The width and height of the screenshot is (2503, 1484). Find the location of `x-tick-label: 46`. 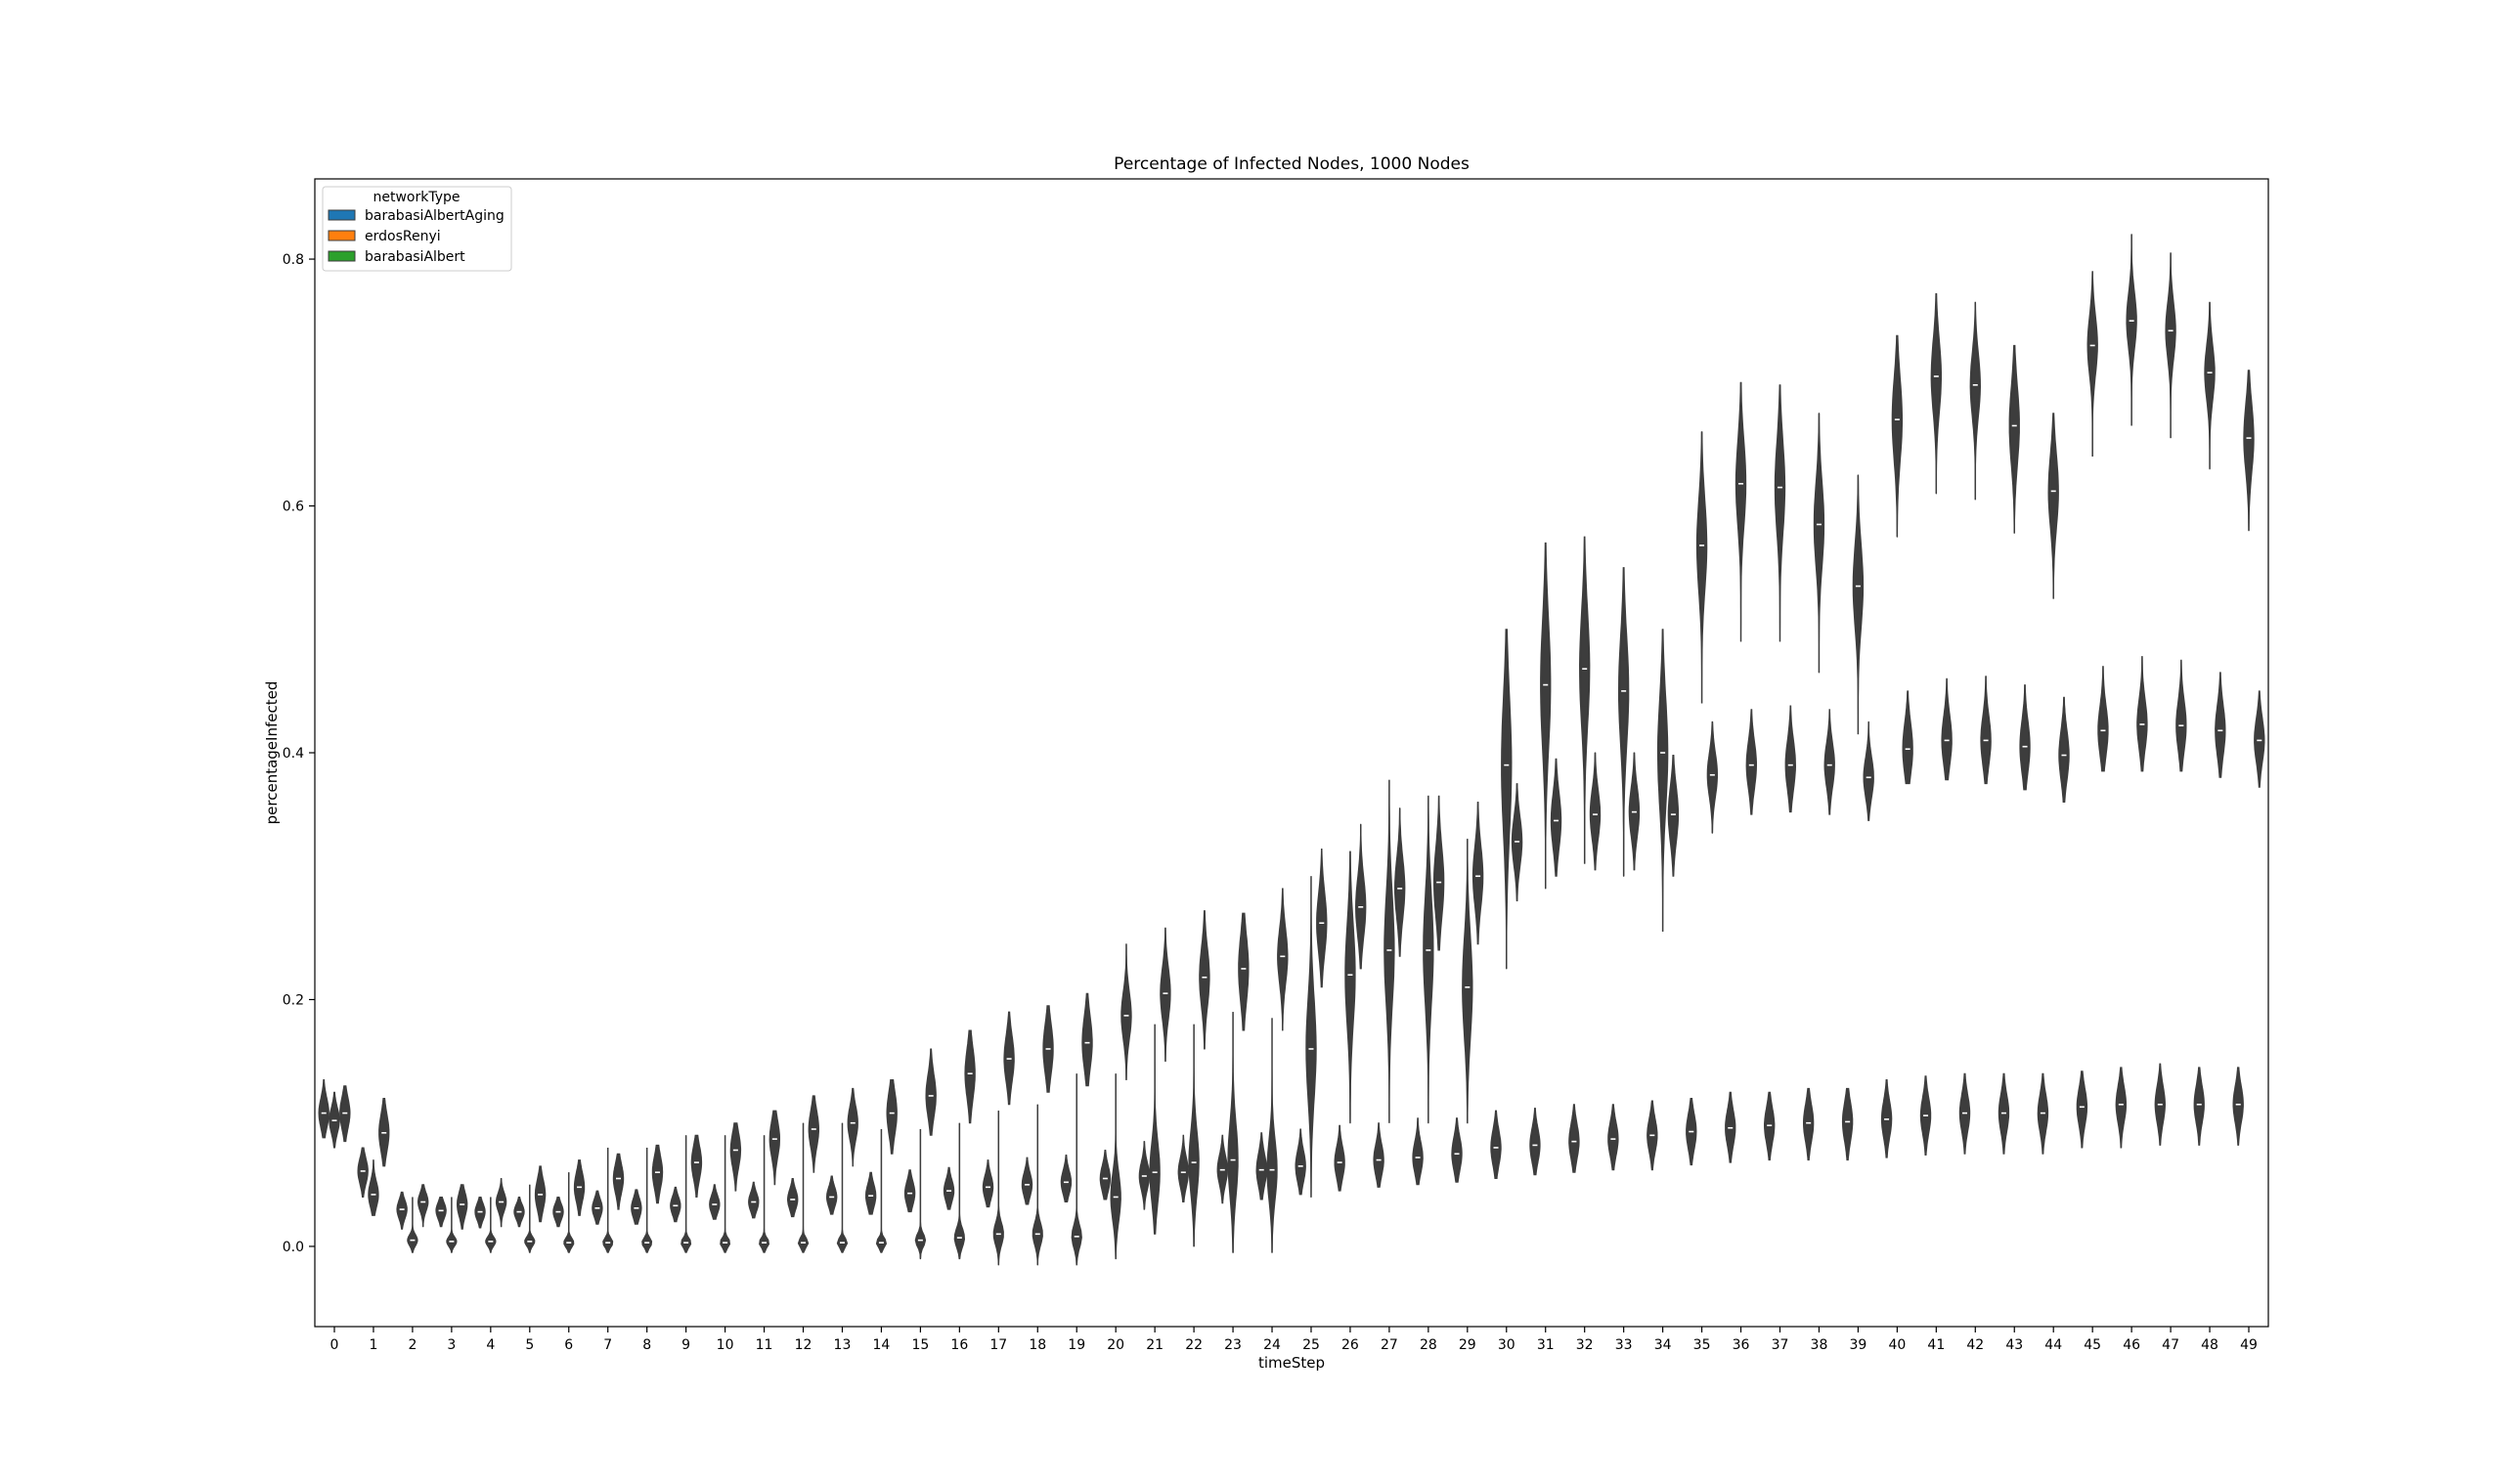

x-tick-label: 46 is located at coordinates (2131, 1345).